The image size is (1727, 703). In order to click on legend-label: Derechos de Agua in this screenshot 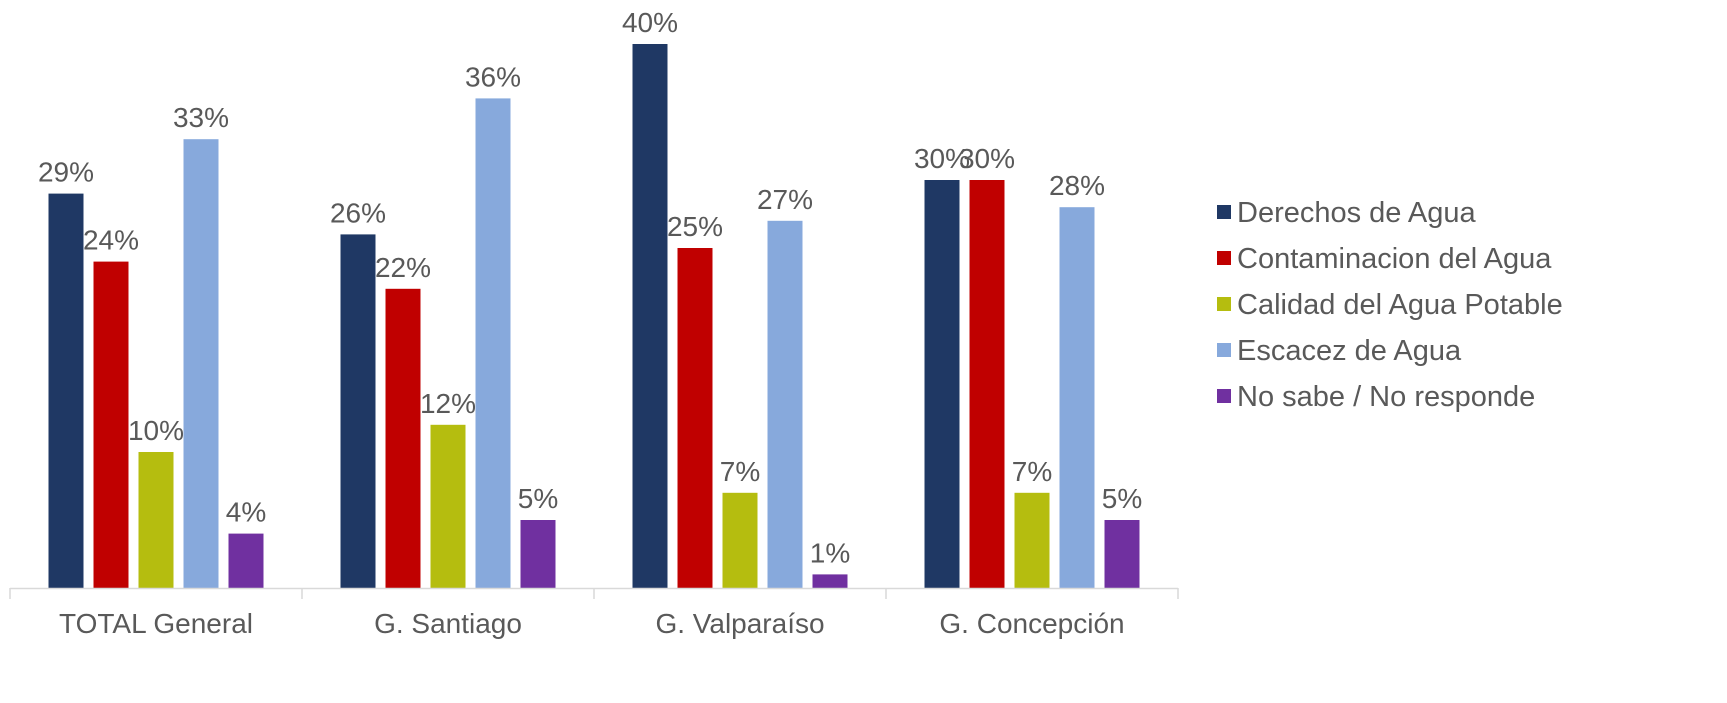, I will do `click(1356, 213)`.